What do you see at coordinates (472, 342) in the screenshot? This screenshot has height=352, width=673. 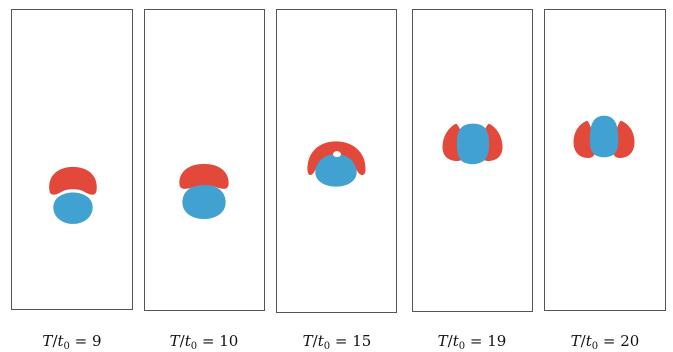 I see `caption-t19: T/t0 = 19` at bounding box center [472, 342].